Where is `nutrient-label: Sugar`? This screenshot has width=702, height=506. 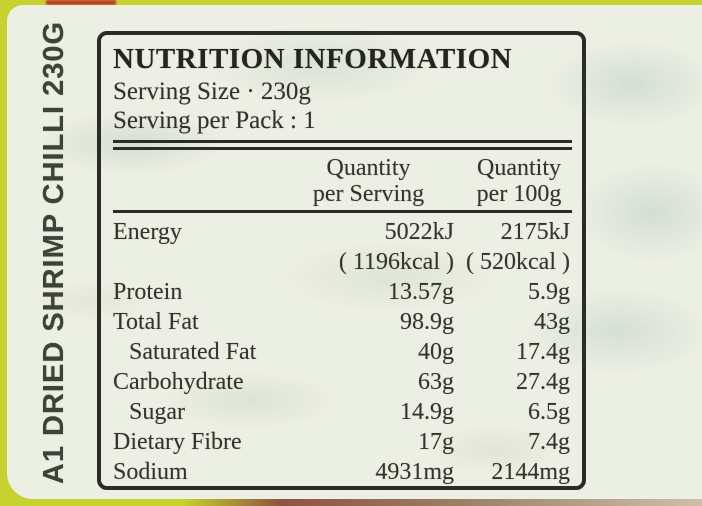 nutrient-label: Sugar is located at coordinates (157, 412).